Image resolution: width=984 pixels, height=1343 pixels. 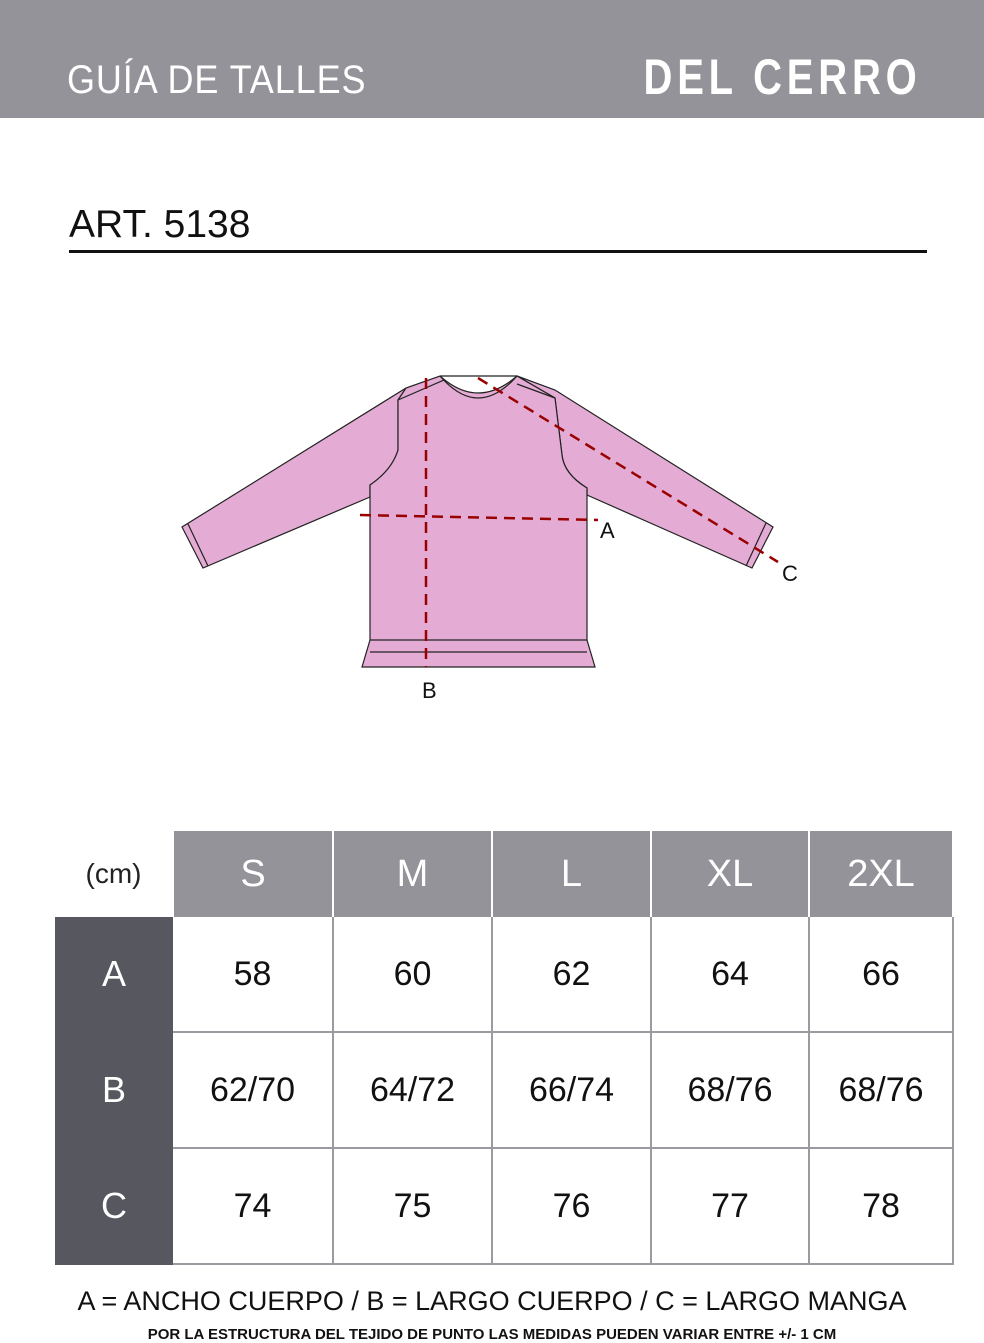 What do you see at coordinates (413, 874) in the screenshot?
I see `size-header: M` at bounding box center [413, 874].